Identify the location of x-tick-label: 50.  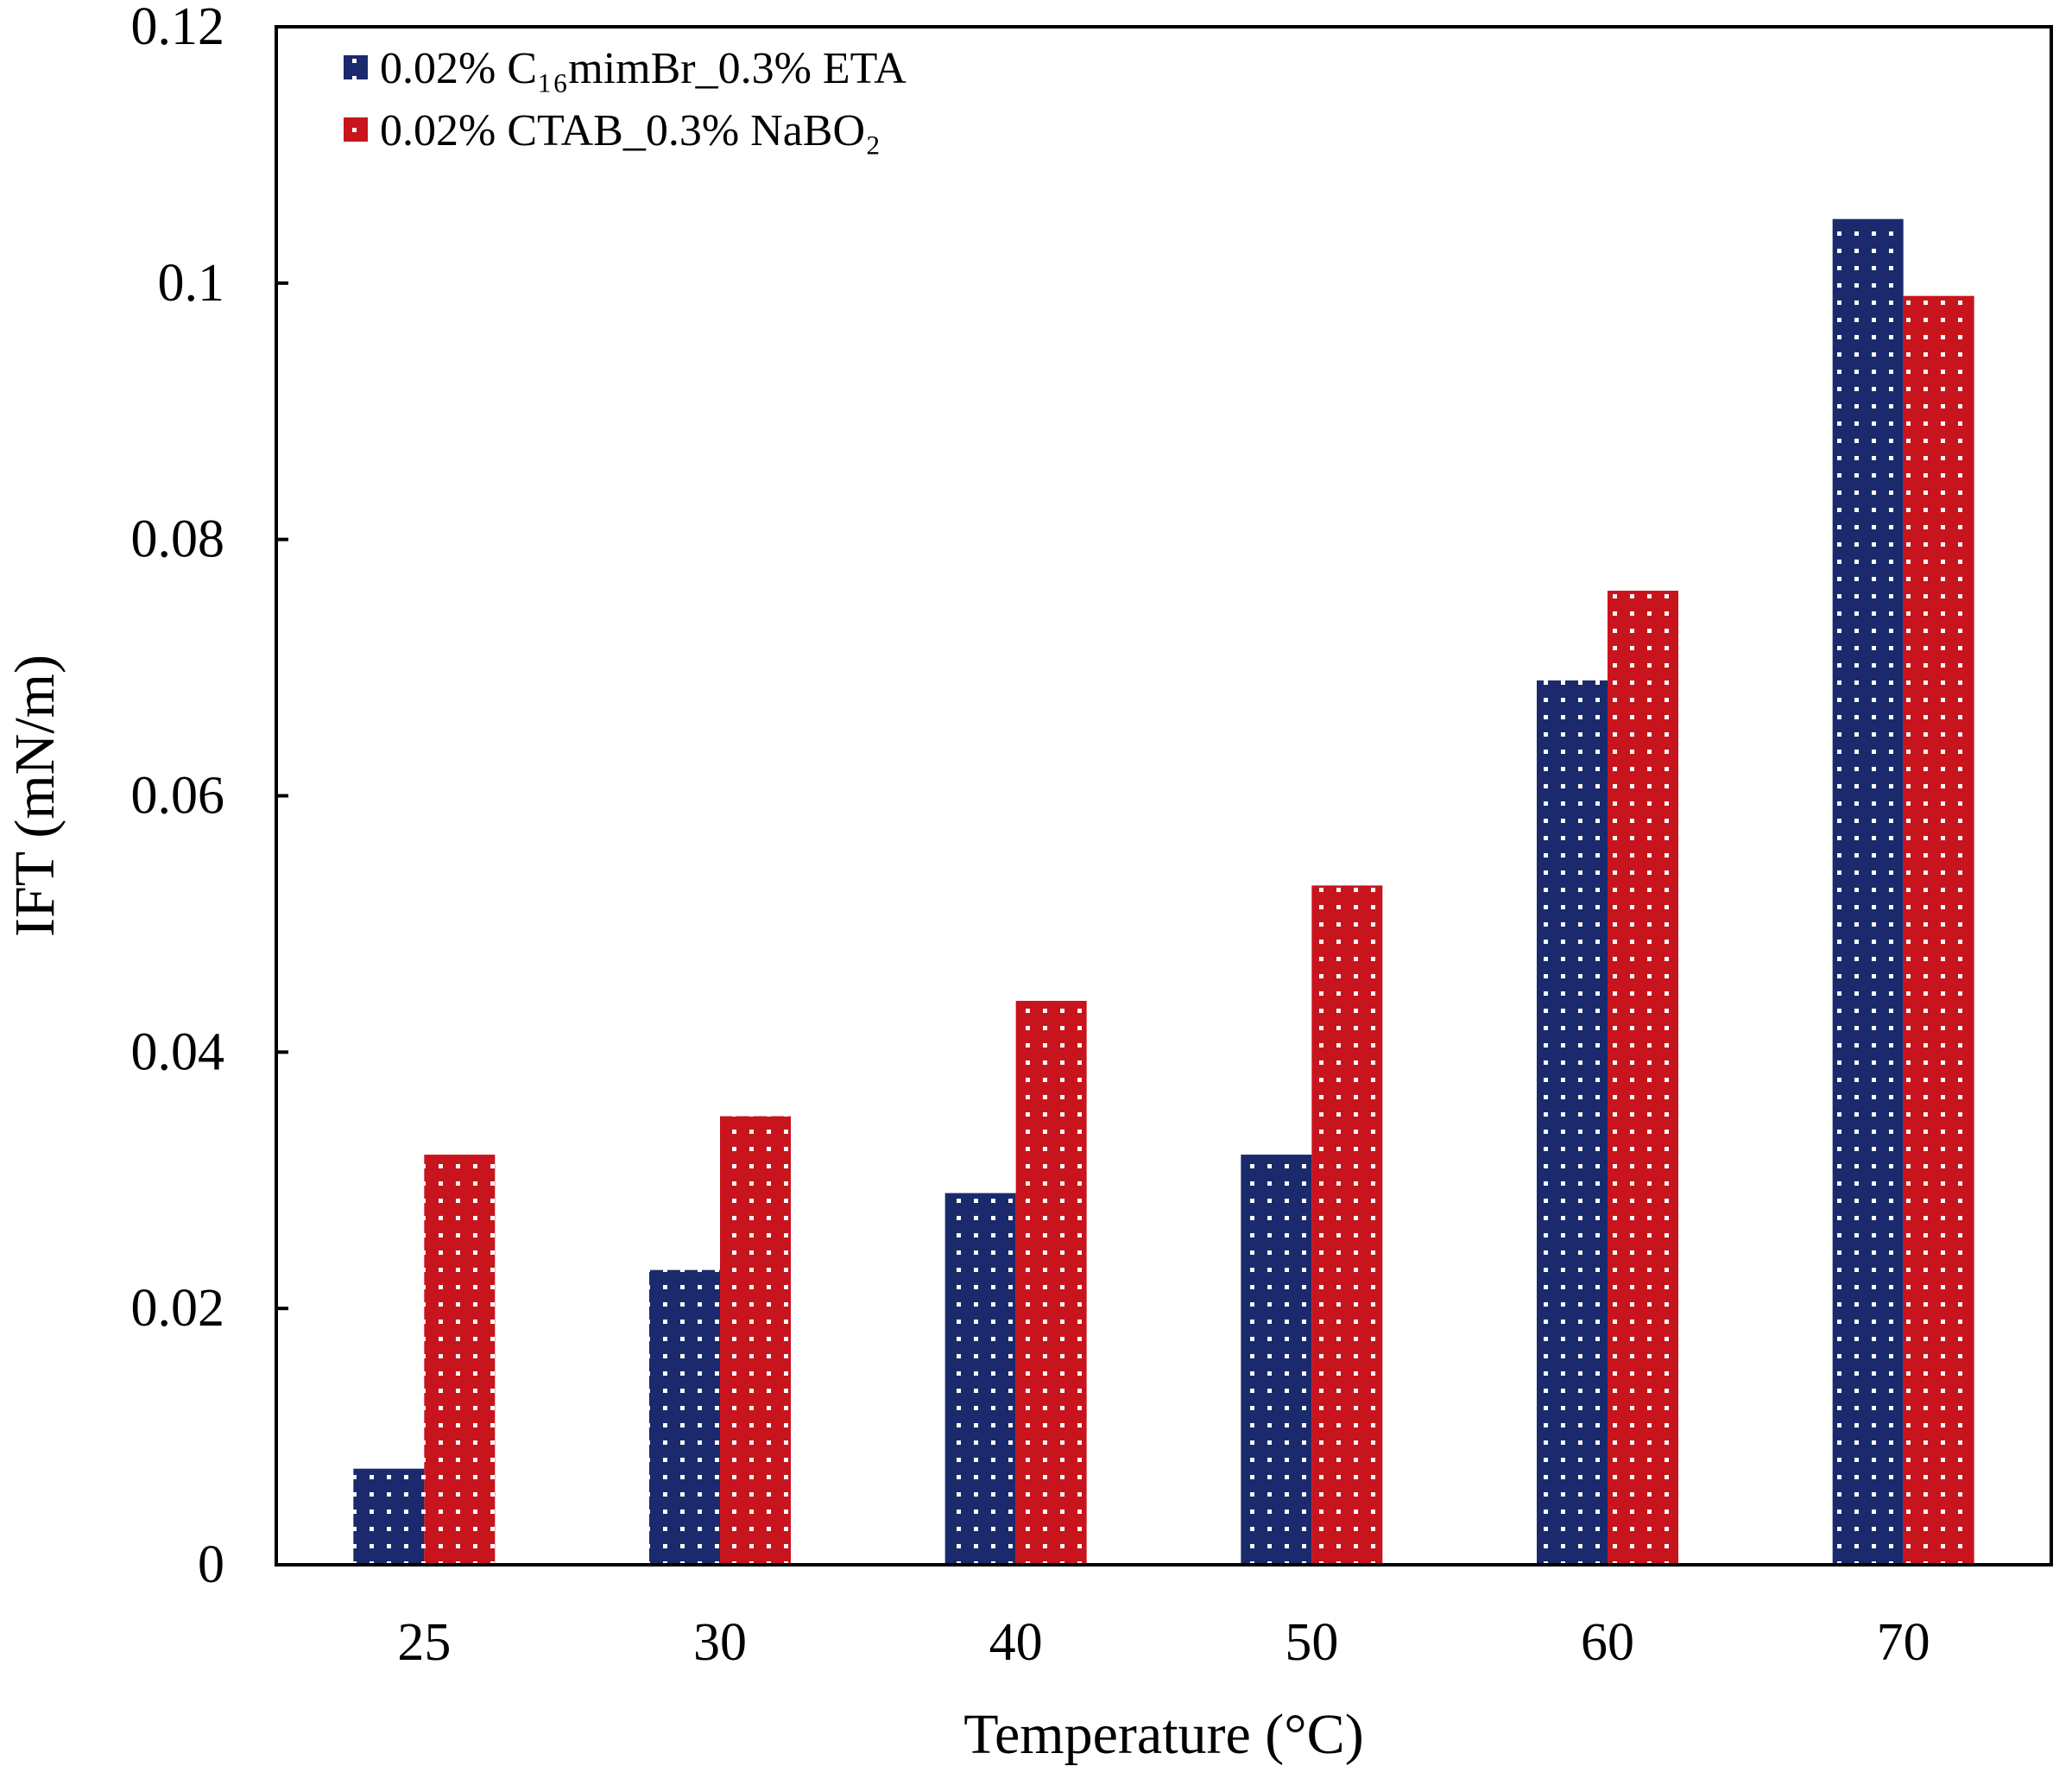
(1311, 1643).